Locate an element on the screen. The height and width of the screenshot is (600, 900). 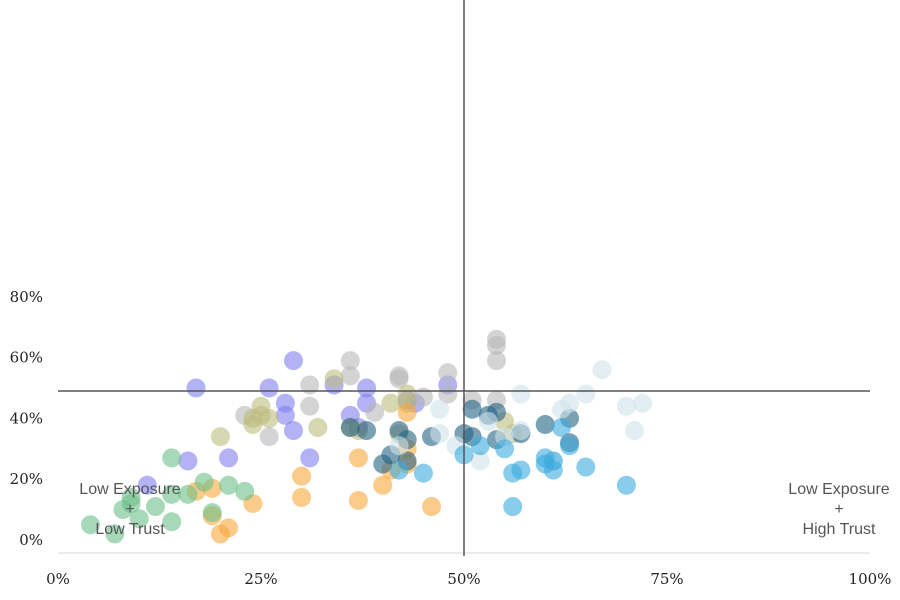
y-axis-ticks: 0% 20% 40% 60% 80% is located at coordinates (26, 418).